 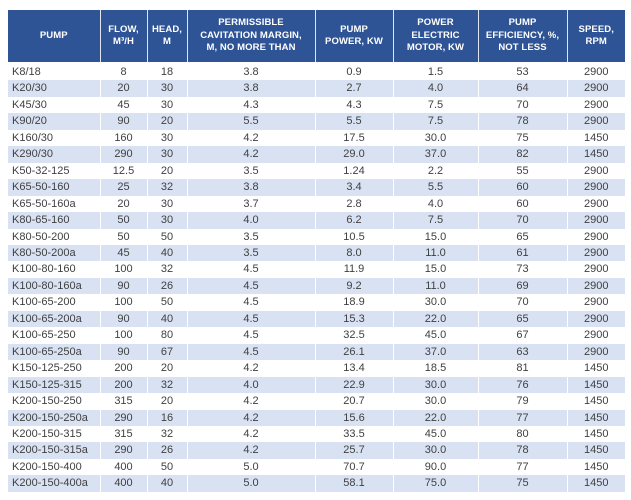 I want to click on table-row: K100-65-250a 90 67 4.5 26.1 37.0 63 2900, so click(x=316, y=352).